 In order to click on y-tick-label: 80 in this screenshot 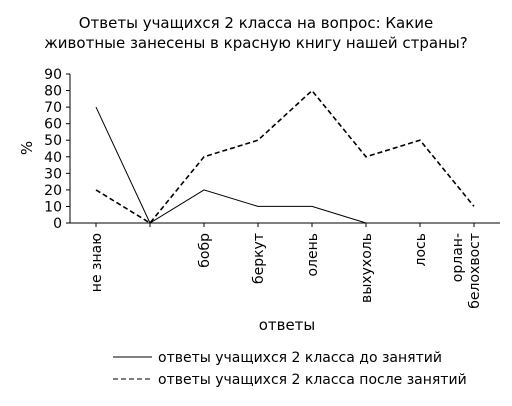, I will do `click(53, 92)`.